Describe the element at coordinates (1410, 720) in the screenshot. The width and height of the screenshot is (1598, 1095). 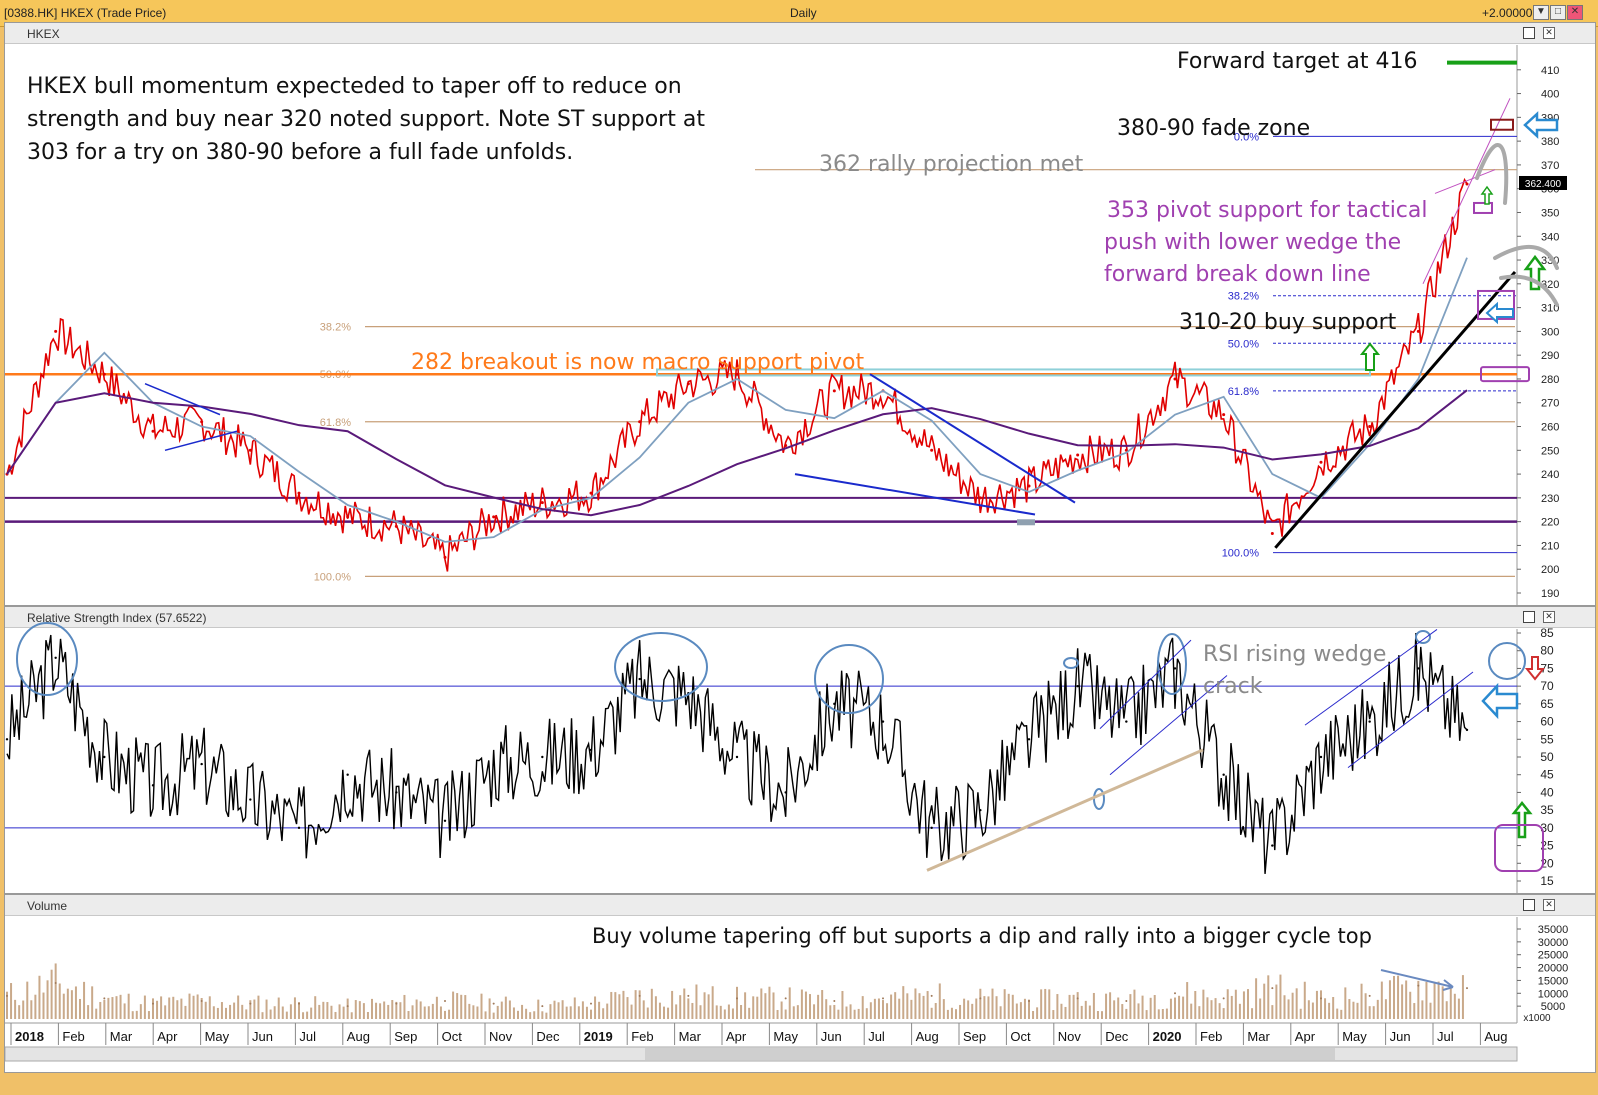
I see `rsi-channel-lower` at that location.